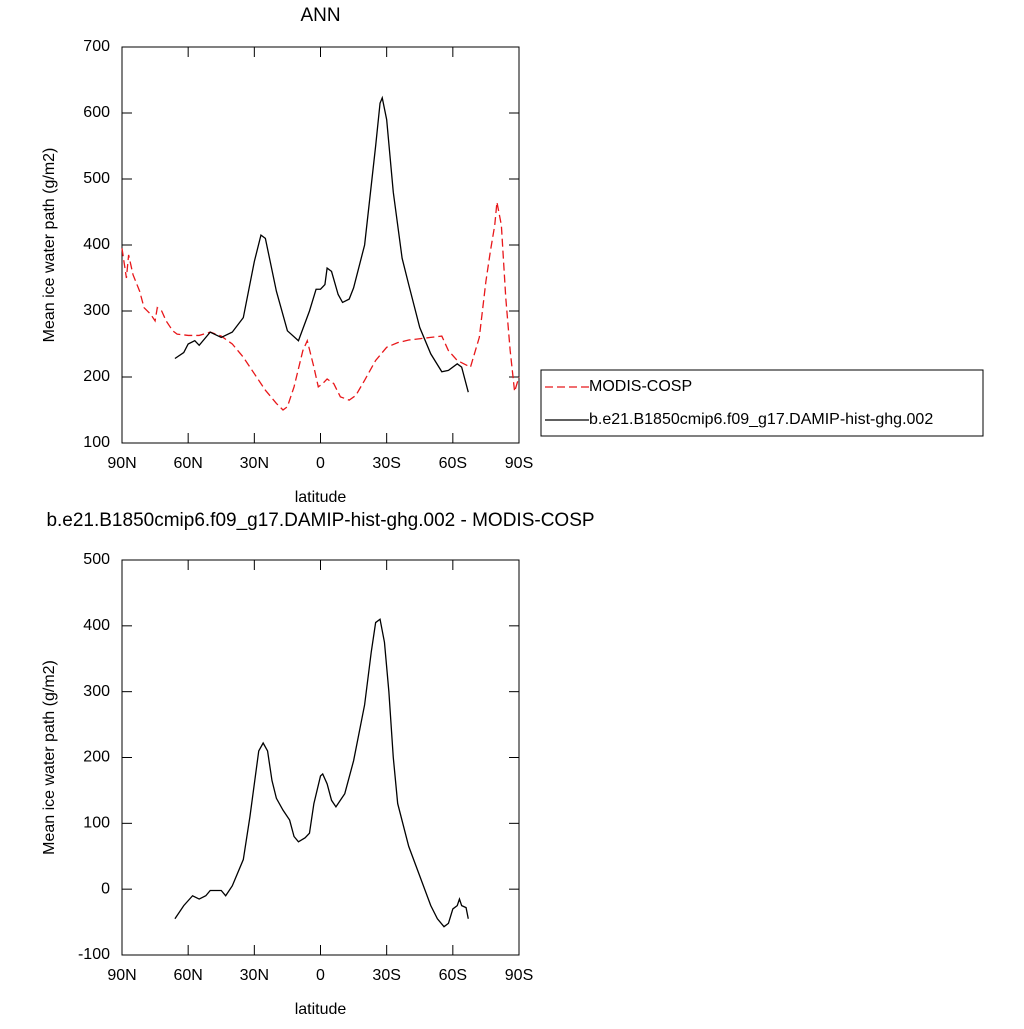 This screenshot has height=1029, width=1024. I want to click on legend-label: MODIS-COSP, so click(640, 386).